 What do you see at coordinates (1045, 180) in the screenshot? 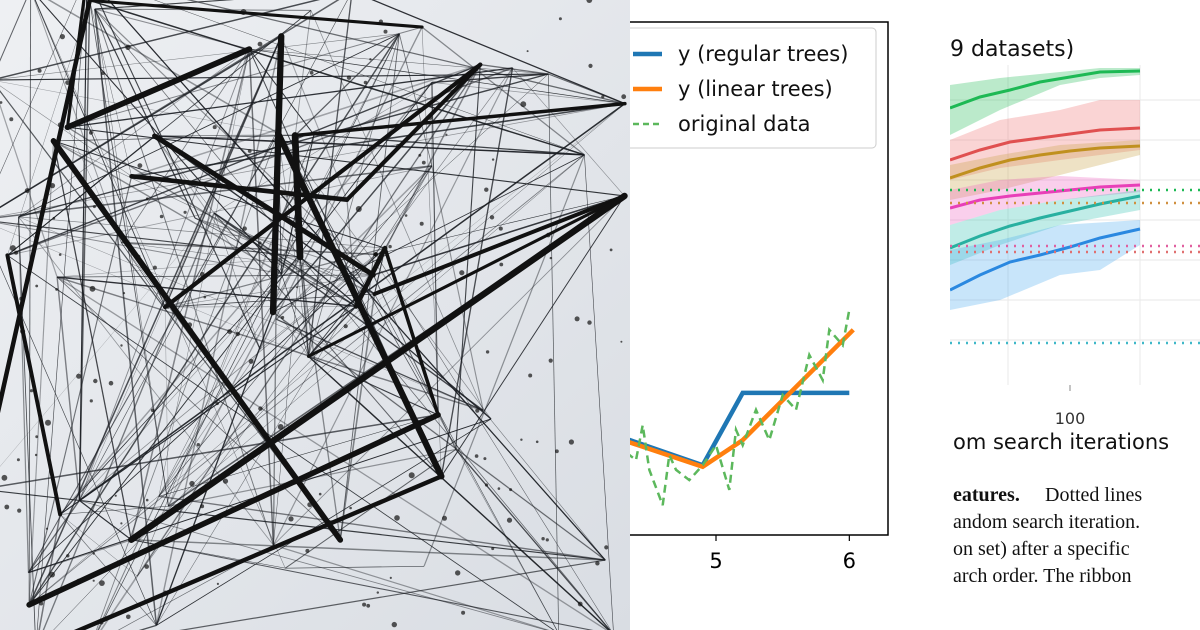
I see `curves` at bounding box center [1045, 180].